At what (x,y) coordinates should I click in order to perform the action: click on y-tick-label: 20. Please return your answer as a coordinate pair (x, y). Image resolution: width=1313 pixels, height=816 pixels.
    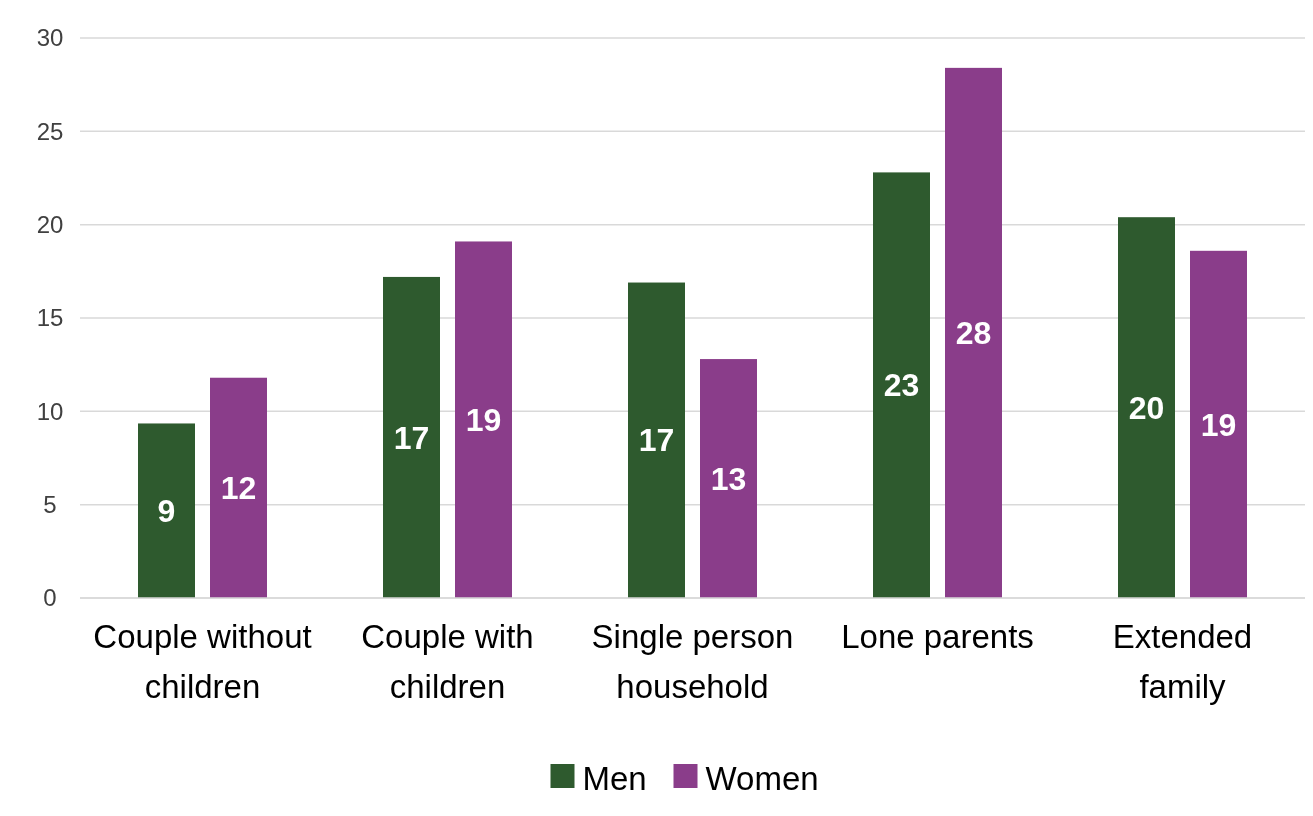
    Looking at the image, I should click on (50, 225).